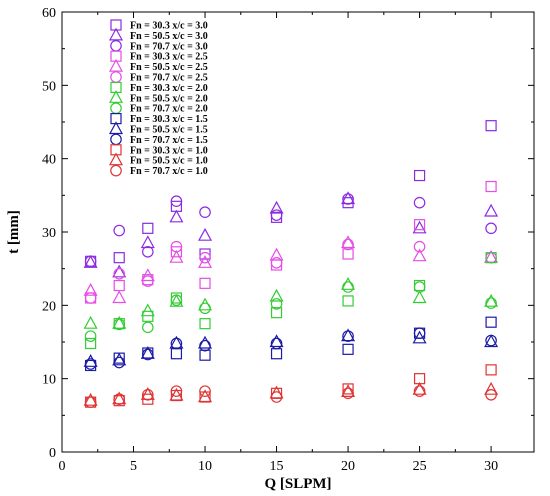  I want to click on x-tick-label: 0, so click(62, 466).